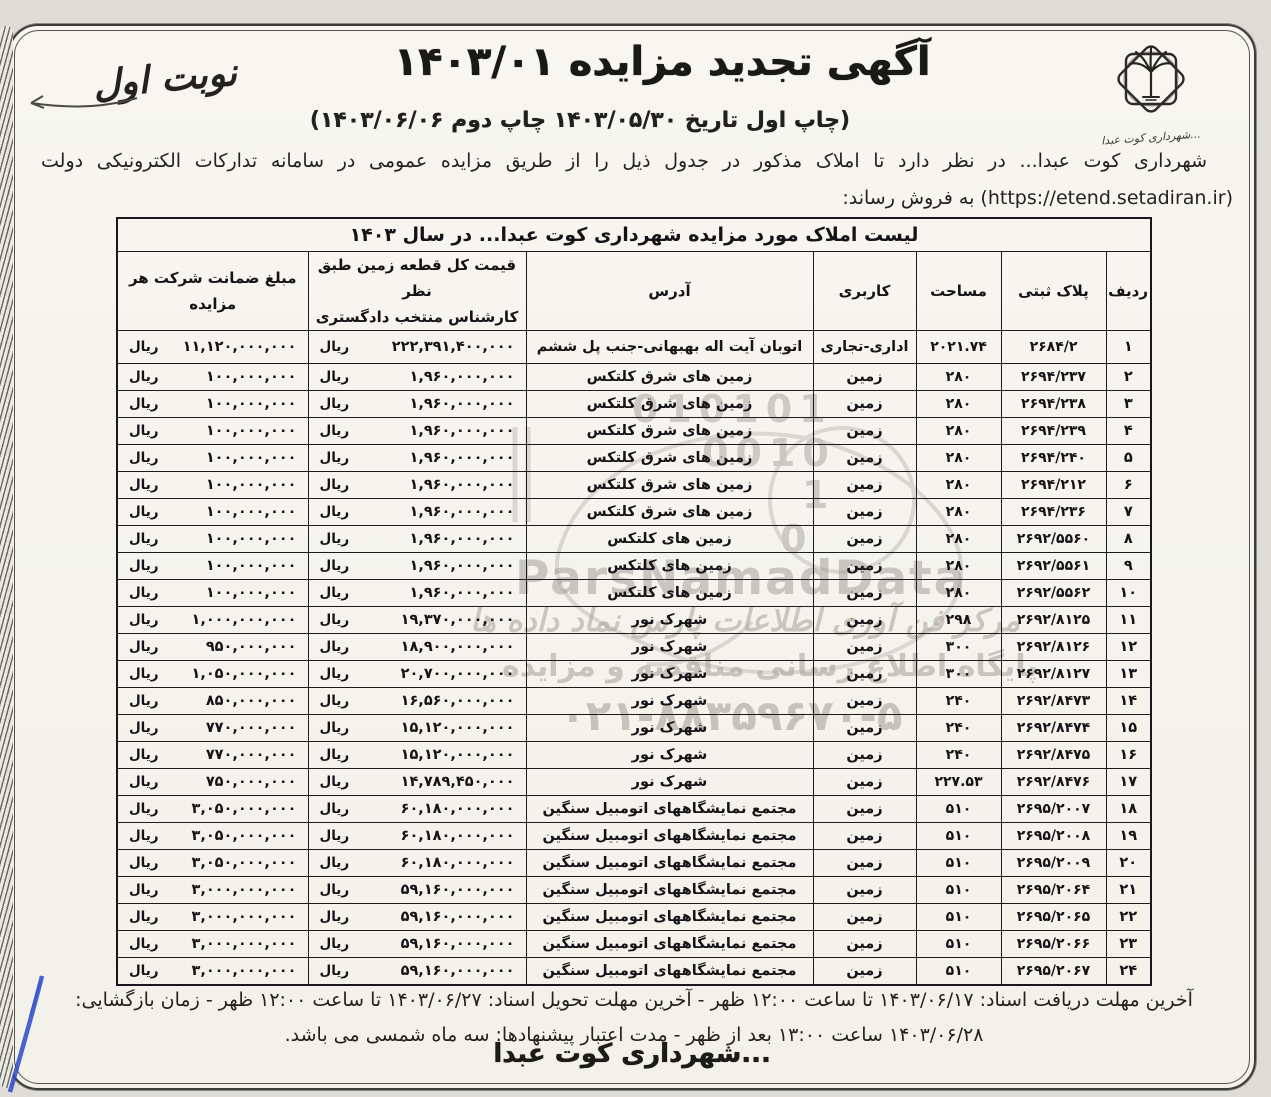  What do you see at coordinates (1053, 593) in the screenshot?
I see `plate-value: ۲۶۹۲/۵۵۶۲` at bounding box center [1053, 593].